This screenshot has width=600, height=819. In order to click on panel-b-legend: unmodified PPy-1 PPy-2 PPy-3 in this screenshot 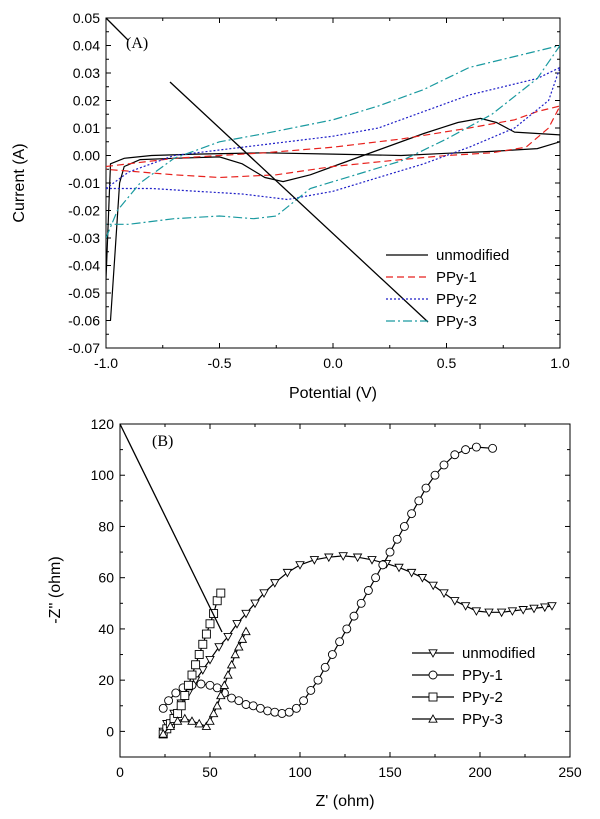, I will do `click(473, 686)`.